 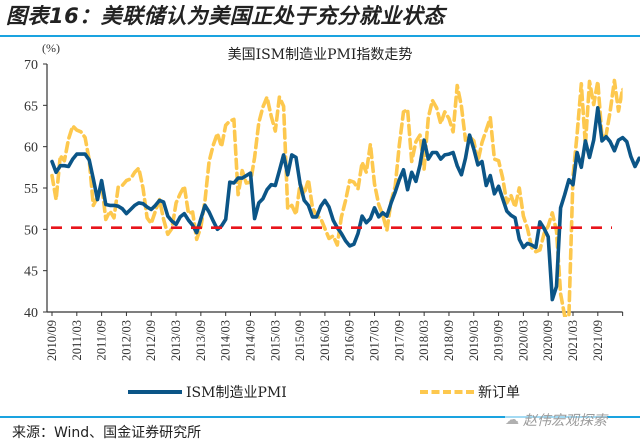 I want to click on x-tick-label: 2019/09, so click(x=499, y=340).